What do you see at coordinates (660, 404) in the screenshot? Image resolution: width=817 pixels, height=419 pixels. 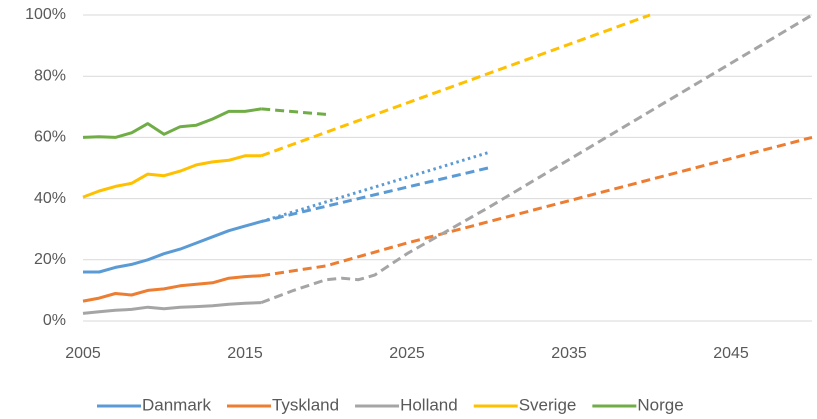 I see `legend-label: Norge` at bounding box center [660, 404].